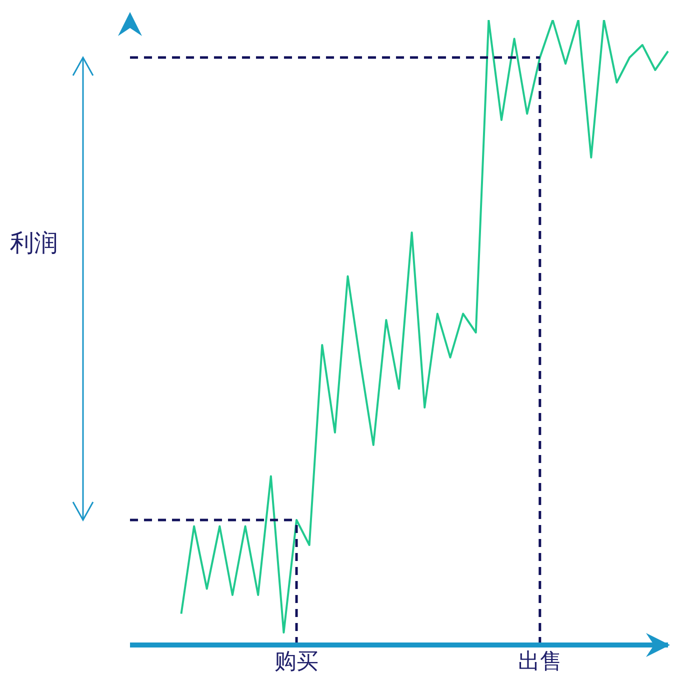 The height and width of the screenshot is (688, 680). What do you see at coordinates (34, 243) in the screenshot?
I see `text: 利润` at bounding box center [34, 243].